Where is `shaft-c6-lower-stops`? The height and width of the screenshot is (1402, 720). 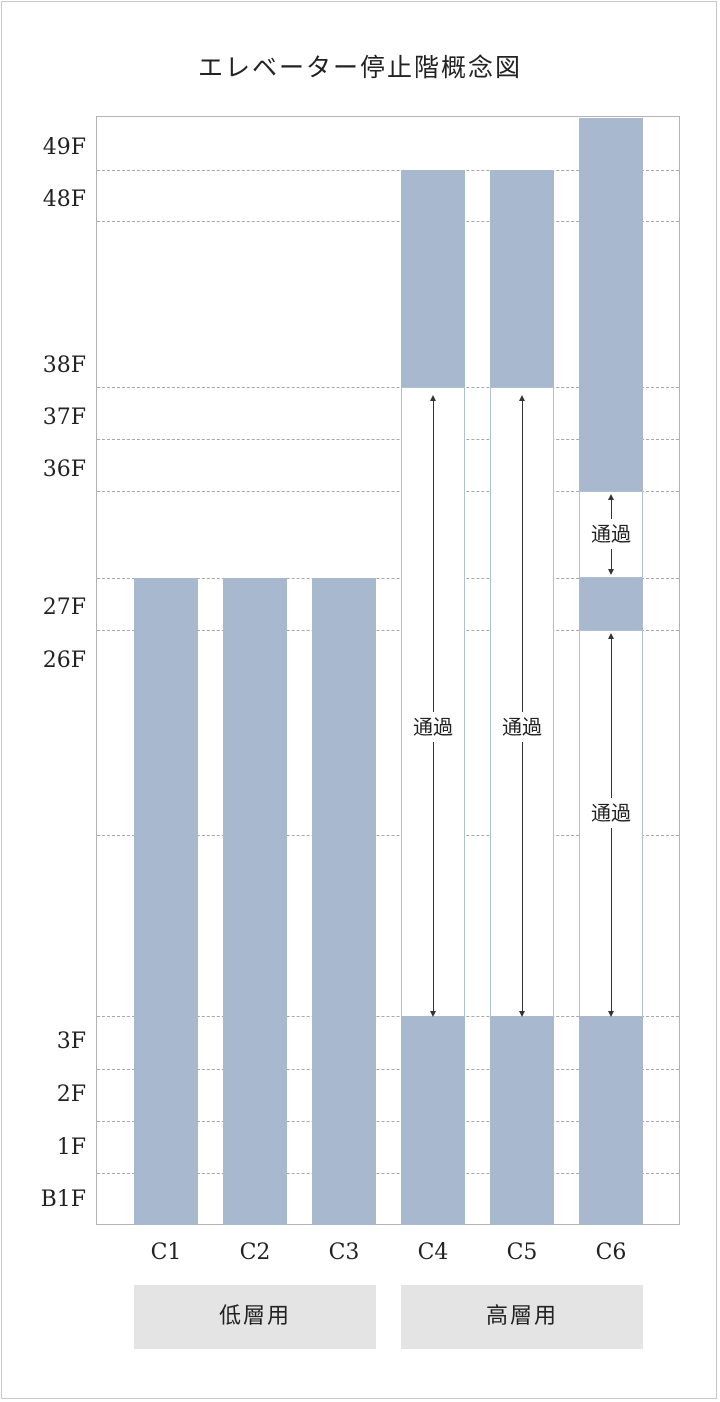 shaft-c6-lower-stops is located at coordinates (611, 1120).